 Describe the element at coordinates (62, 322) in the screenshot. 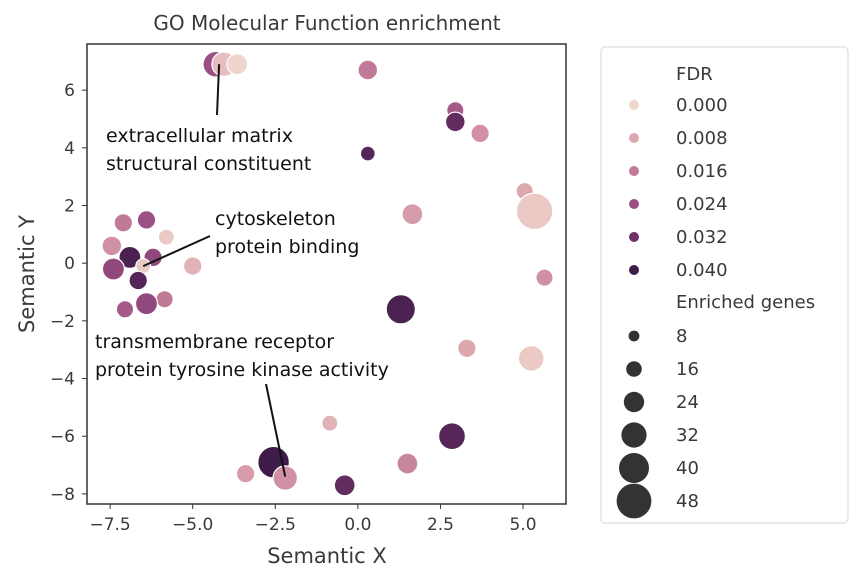

I see `y-tick-label: −2` at that location.